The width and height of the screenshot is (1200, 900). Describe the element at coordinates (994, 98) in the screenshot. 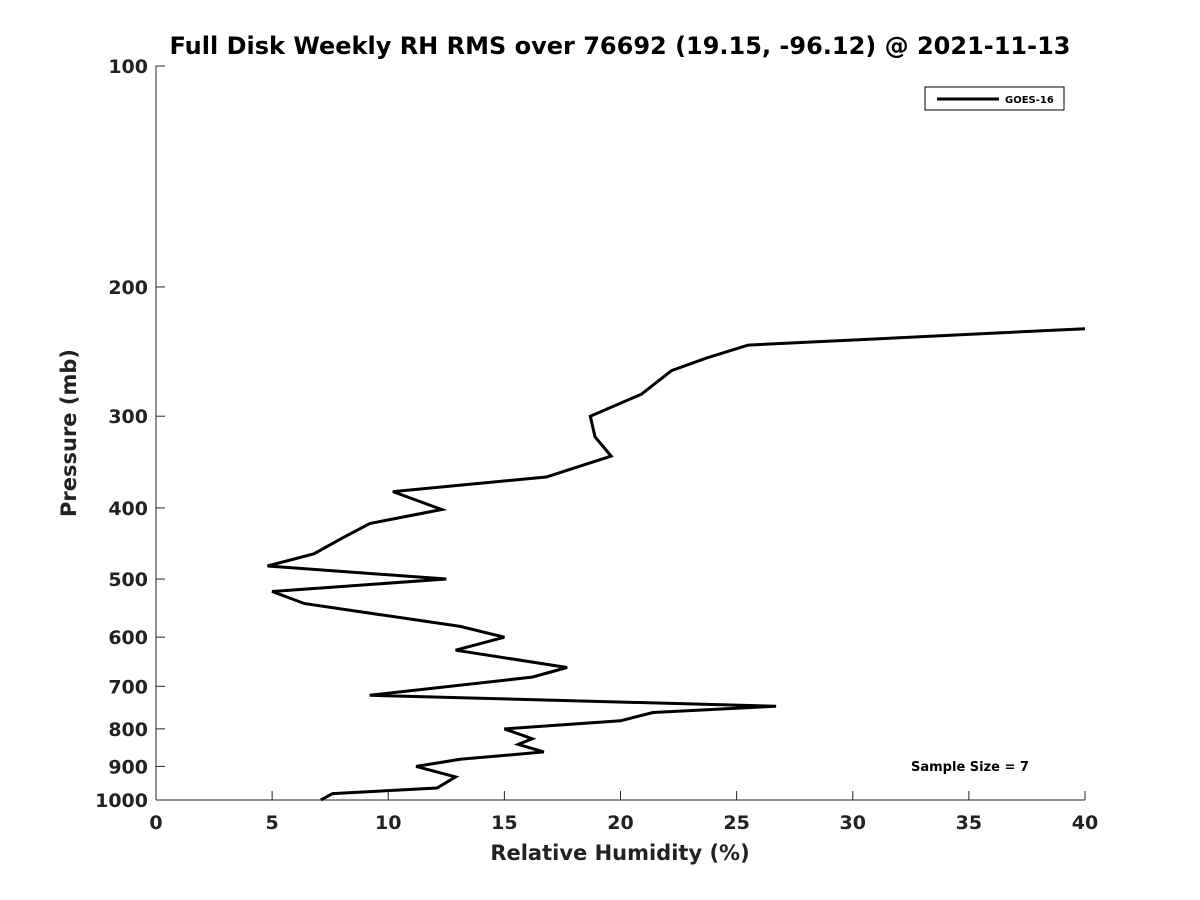

I see `legend: GOES-16` at that location.